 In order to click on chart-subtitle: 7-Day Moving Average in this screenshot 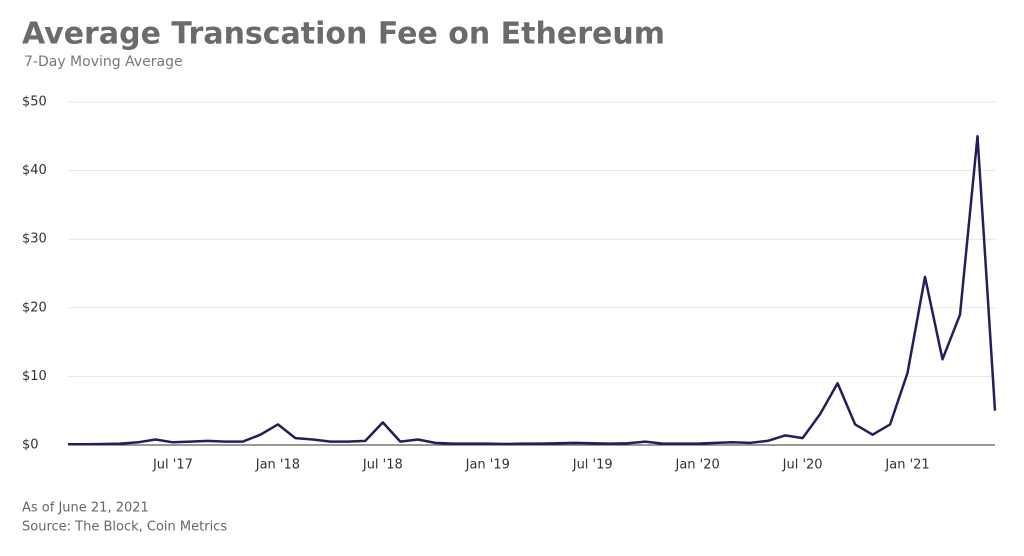, I will do `click(103, 62)`.